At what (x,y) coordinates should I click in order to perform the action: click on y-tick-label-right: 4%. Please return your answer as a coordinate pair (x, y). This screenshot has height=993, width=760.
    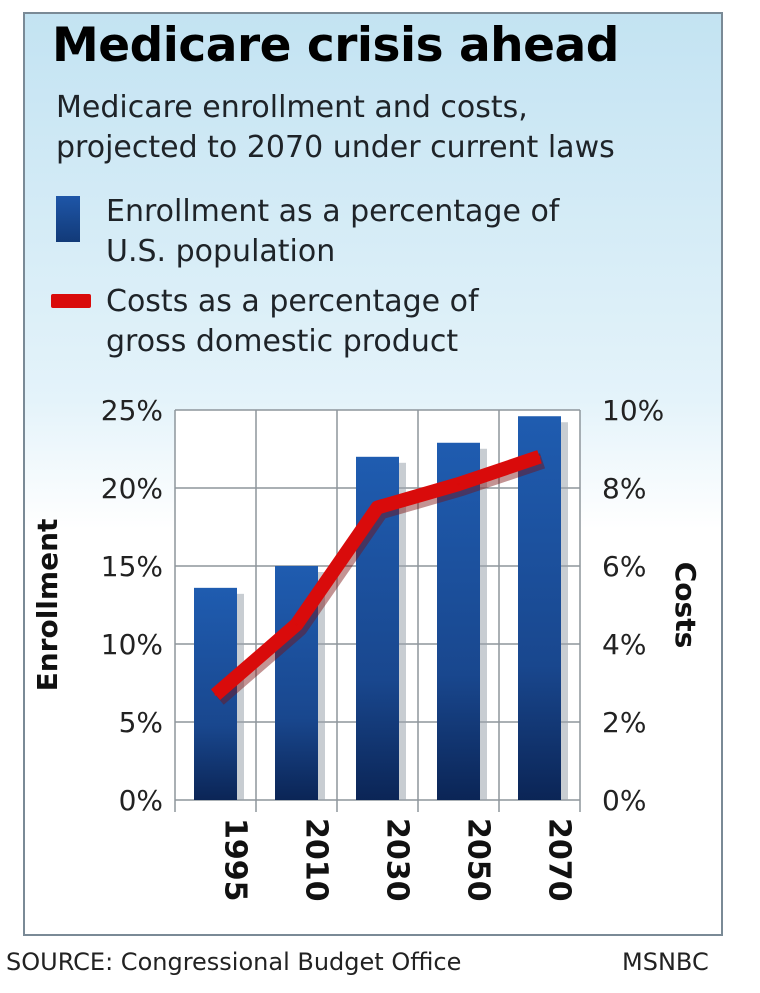
    Looking at the image, I should click on (624, 644).